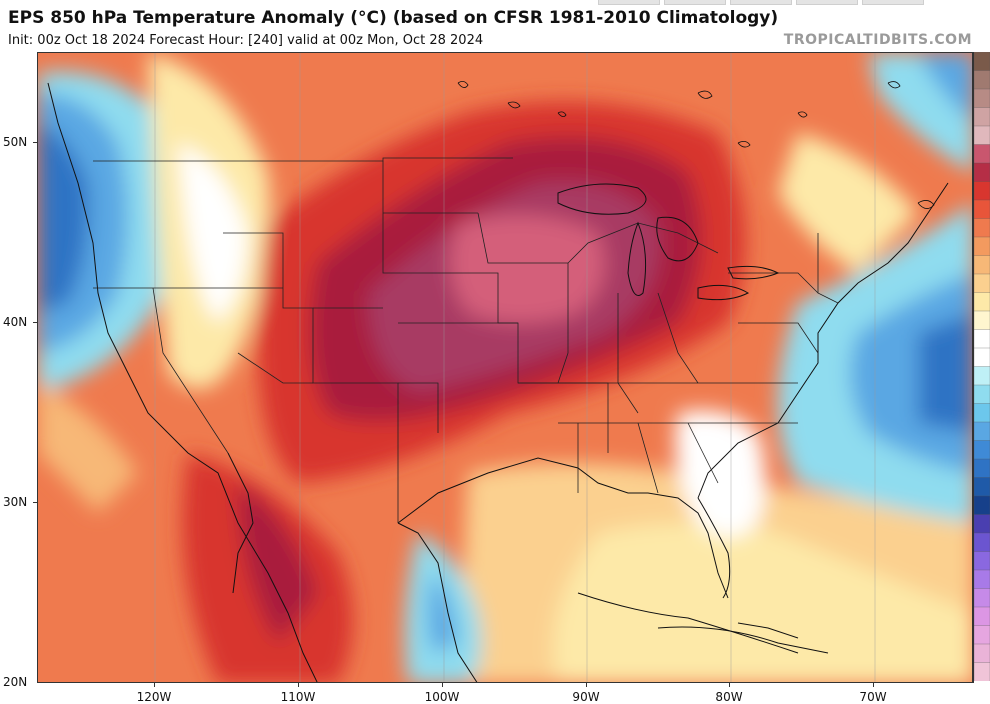 Image resolution: width=990 pixels, height=704 pixels. I want to click on lat-label-20n: 20N, so click(15, 682).